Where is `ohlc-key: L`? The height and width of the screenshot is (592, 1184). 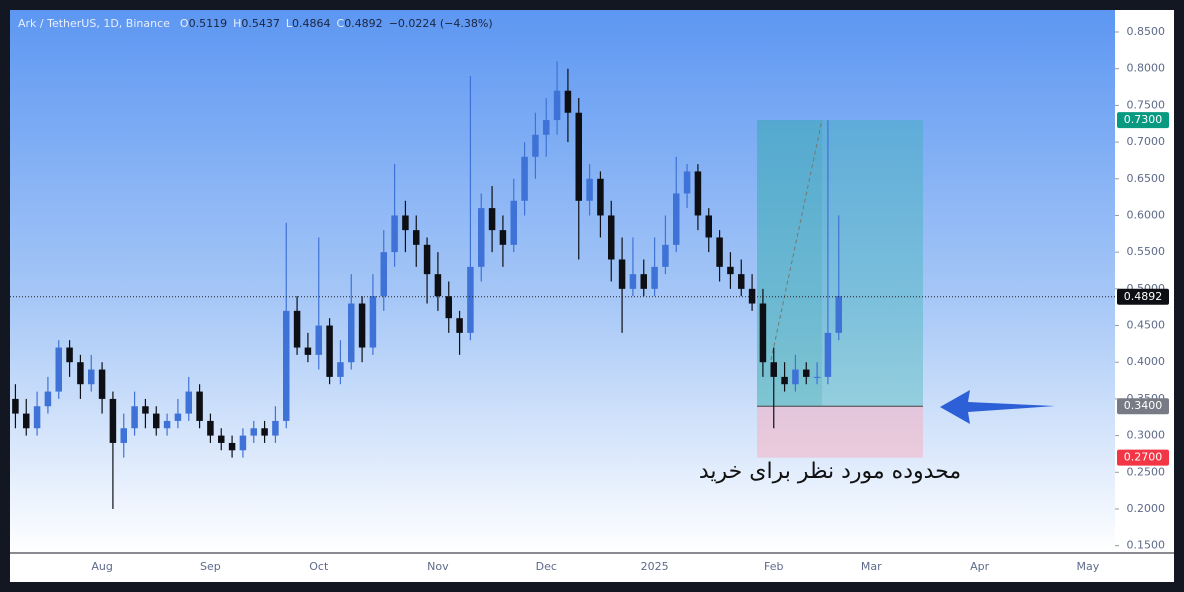
ohlc-key: L is located at coordinates (289, 23).